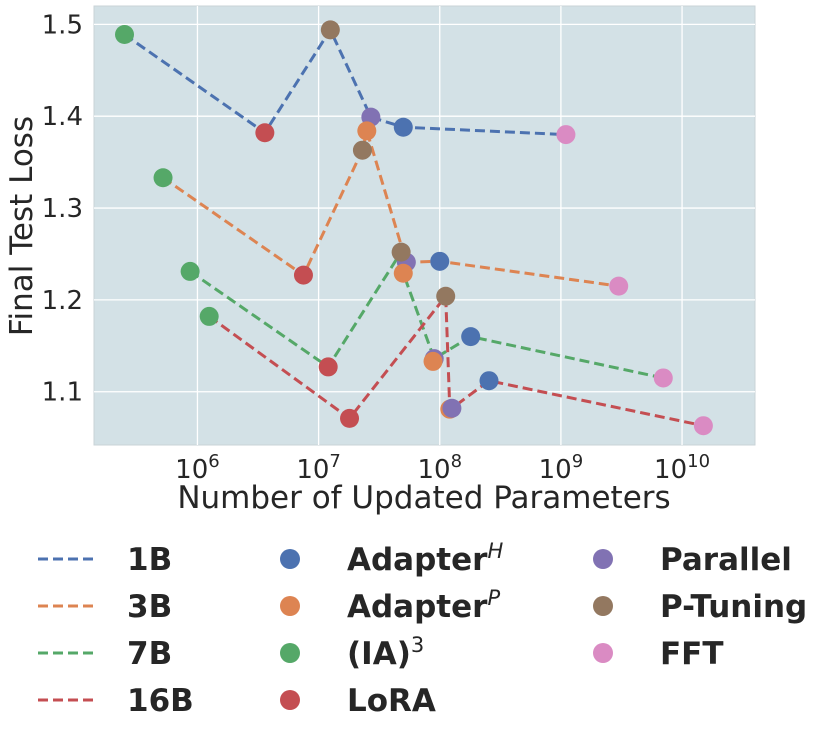 The height and width of the screenshot is (744, 830). Describe the element at coordinates (703, 426) in the screenshot. I see `point-16B-fft` at that location.